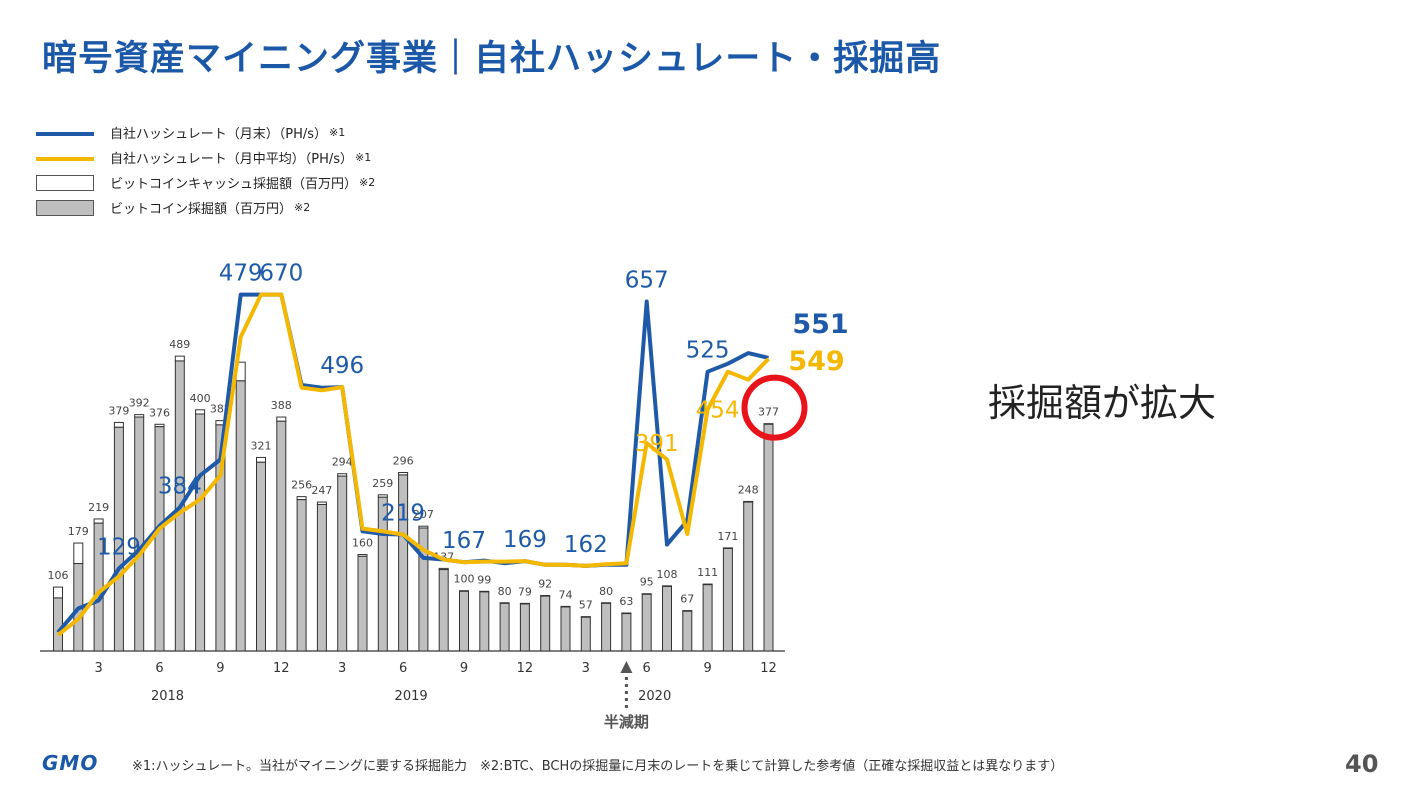 The width and height of the screenshot is (1405, 789). Describe the element at coordinates (1102, 403) in the screenshot. I see `callout-text: 採掘額が拡大` at that location.